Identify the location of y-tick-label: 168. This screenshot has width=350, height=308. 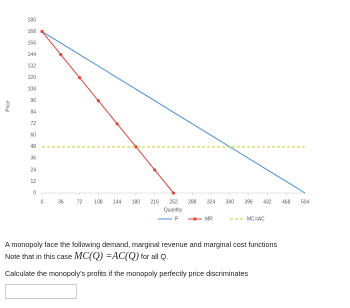
(32, 32).